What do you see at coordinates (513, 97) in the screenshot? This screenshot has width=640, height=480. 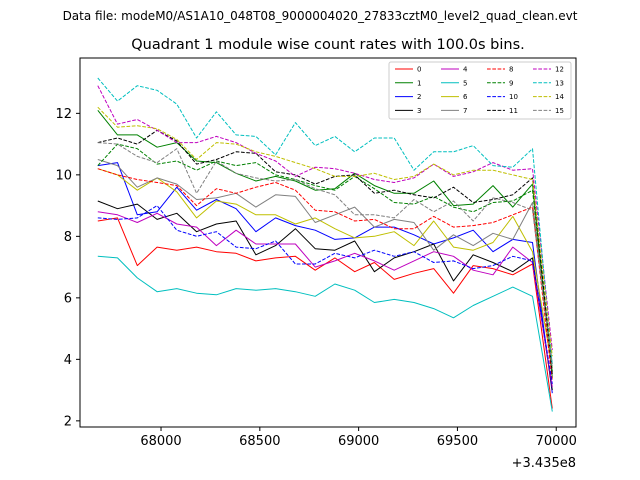 I see `legend-label-10: 10` at bounding box center [513, 97].